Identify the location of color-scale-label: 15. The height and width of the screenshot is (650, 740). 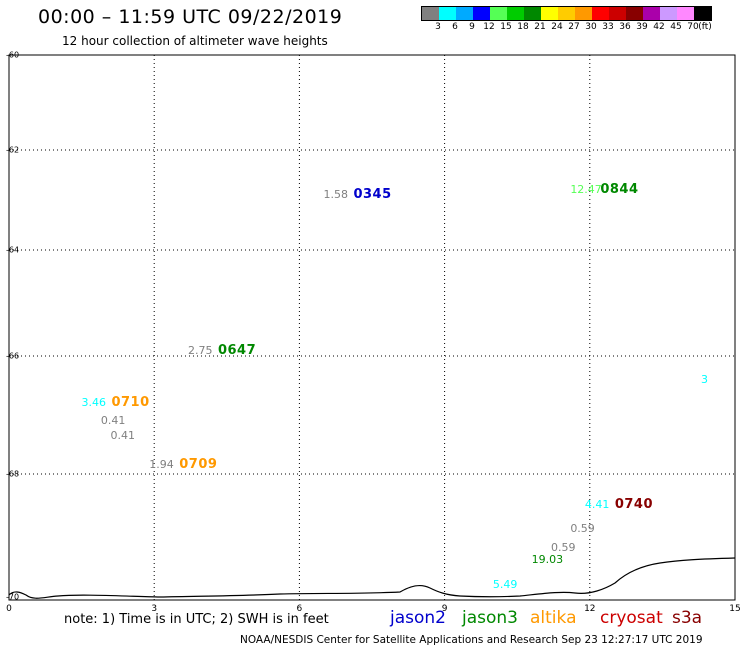
(506, 27).